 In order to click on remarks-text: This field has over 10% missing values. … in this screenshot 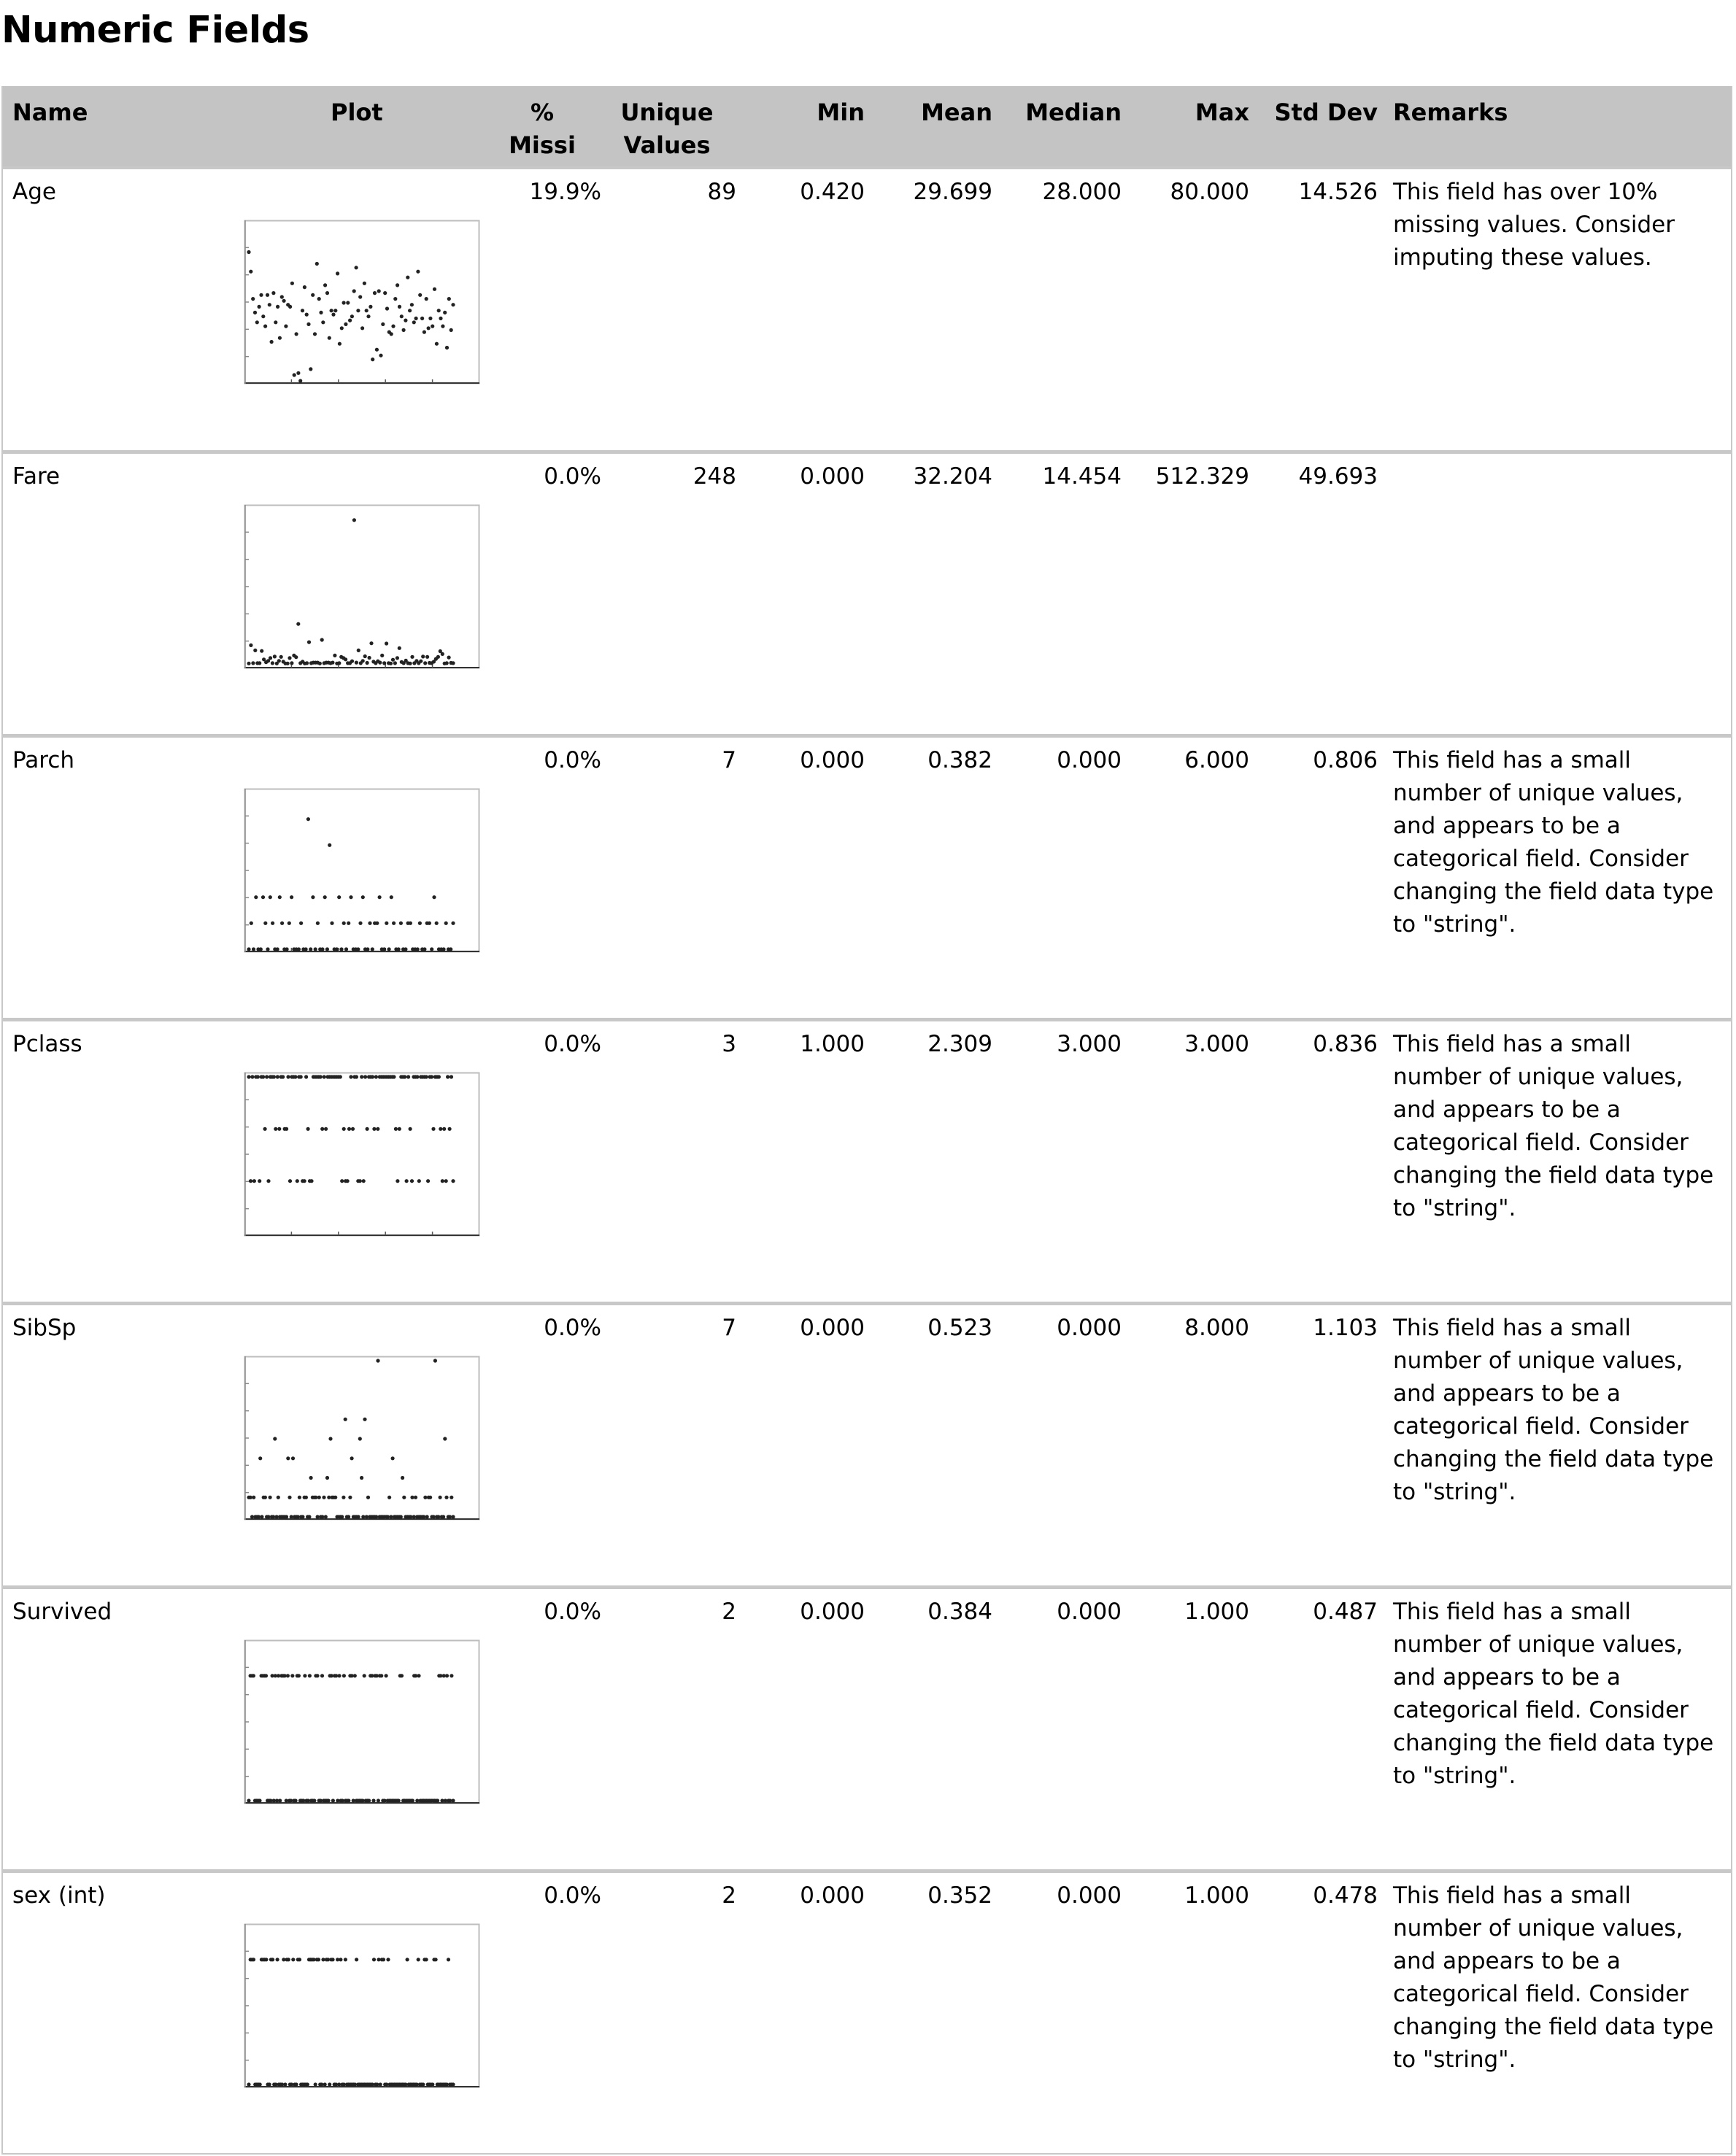, I will do `click(1534, 225)`.